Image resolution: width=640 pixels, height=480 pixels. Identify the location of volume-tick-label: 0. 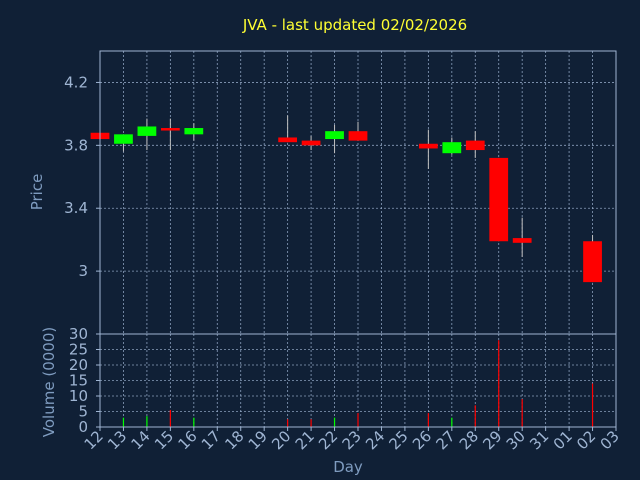
(83, 427).